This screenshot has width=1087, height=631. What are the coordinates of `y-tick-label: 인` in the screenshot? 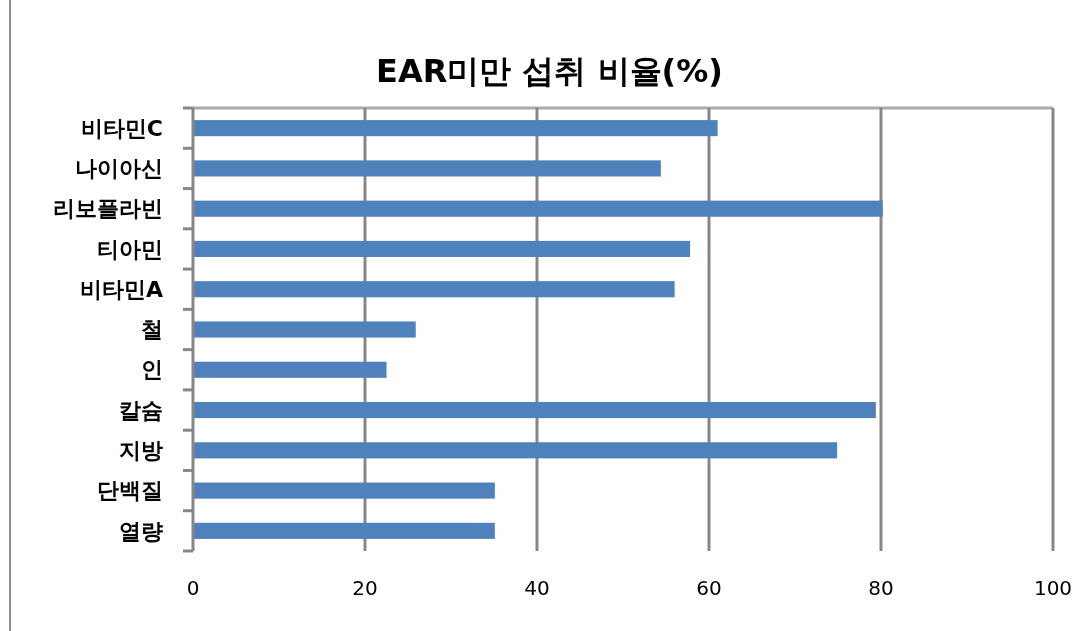 It's located at (152, 370).